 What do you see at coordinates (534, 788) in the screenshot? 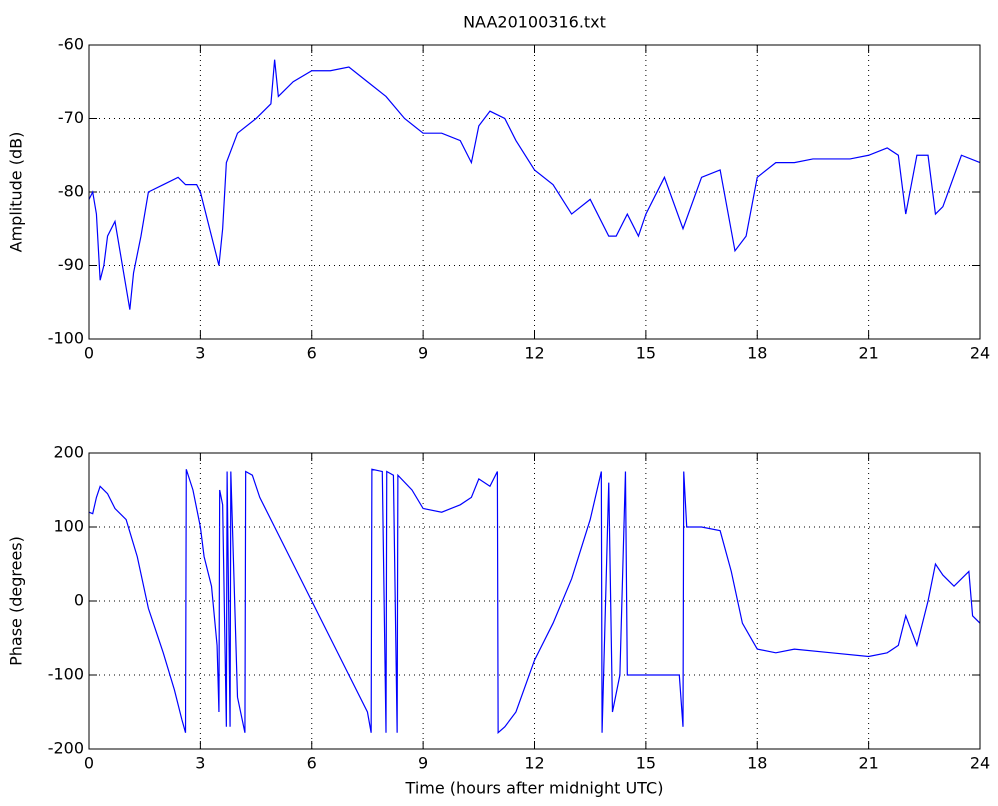
I see `x-axis-label: Time (hours after midnight UTC)` at bounding box center [534, 788].